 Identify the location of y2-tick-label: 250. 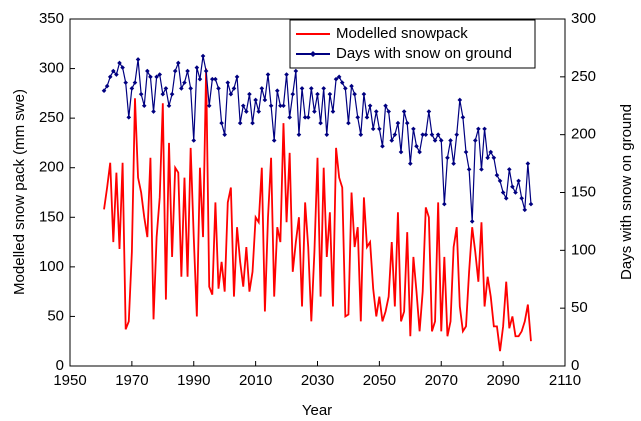
(583, 76).